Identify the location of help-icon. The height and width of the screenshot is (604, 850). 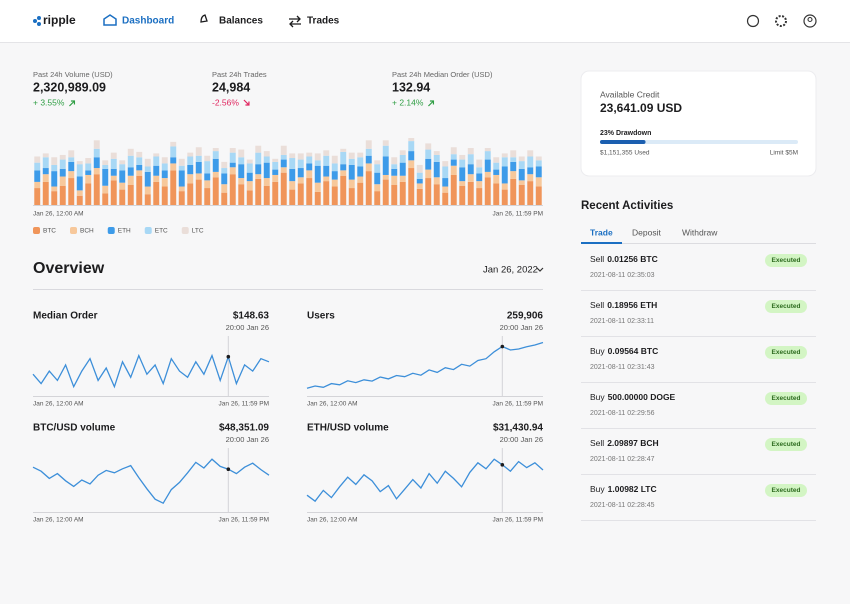
(753, 21).